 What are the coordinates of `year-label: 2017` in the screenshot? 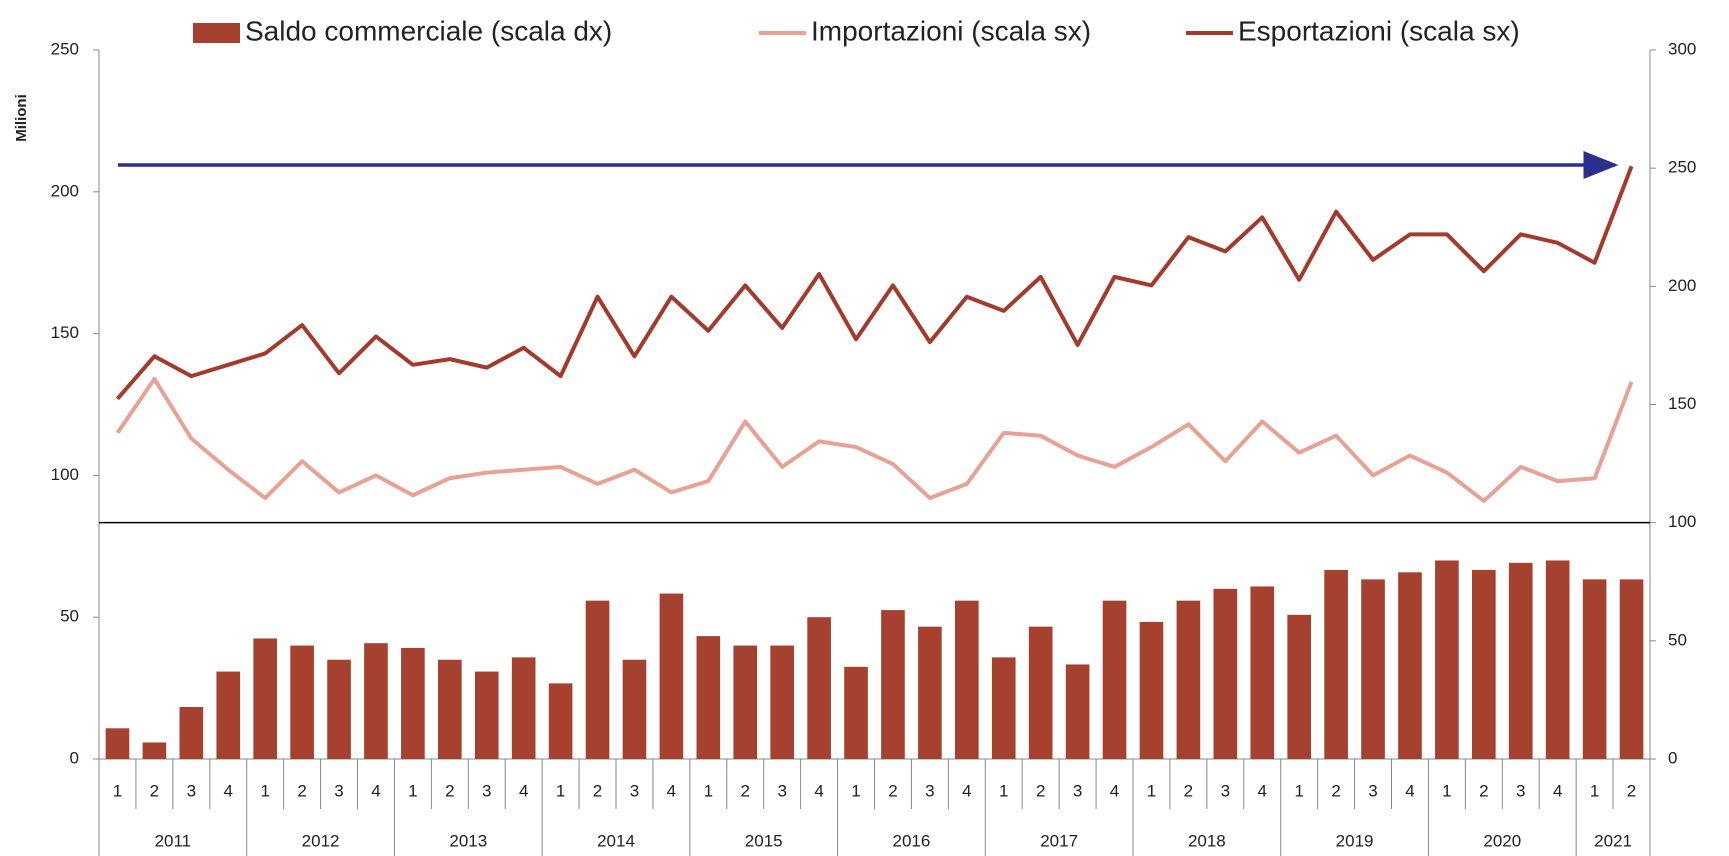 It's located at (1059, 840).